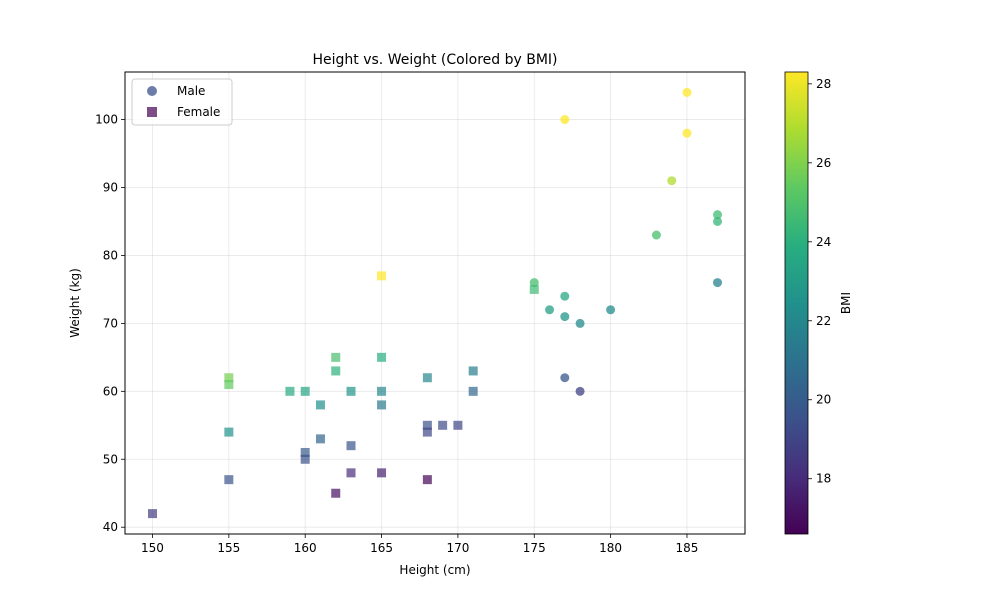 The image size is (1000, 600). Describe the element at coordinates (305, 548) in the screenshot. I see `x-tick-label: 160` at that location.